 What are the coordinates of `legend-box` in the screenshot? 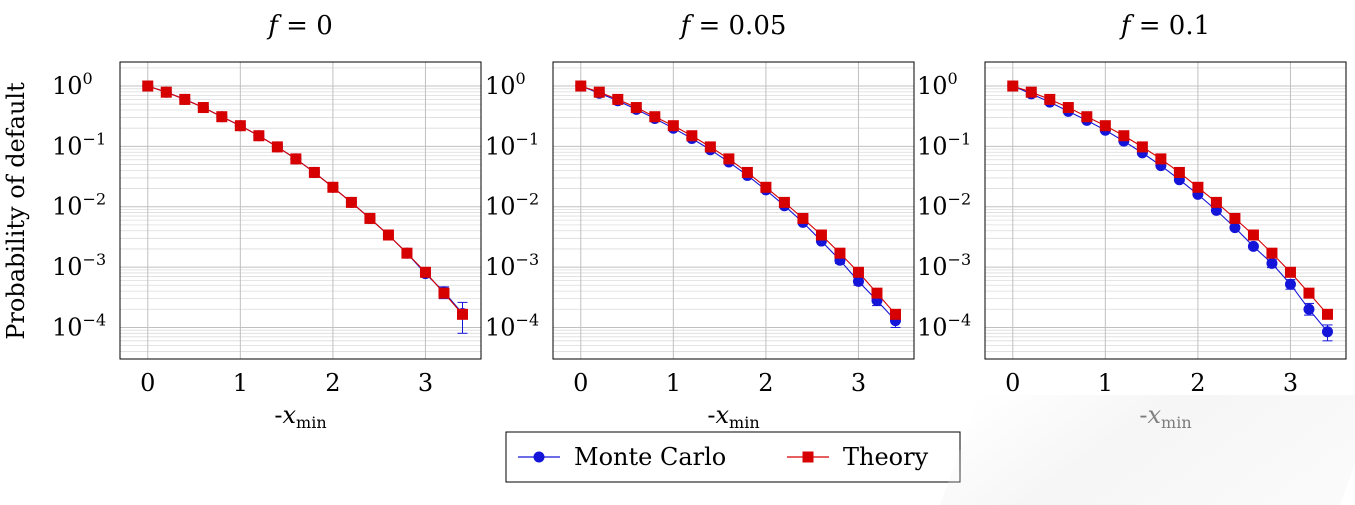 It's located at (733, 457).